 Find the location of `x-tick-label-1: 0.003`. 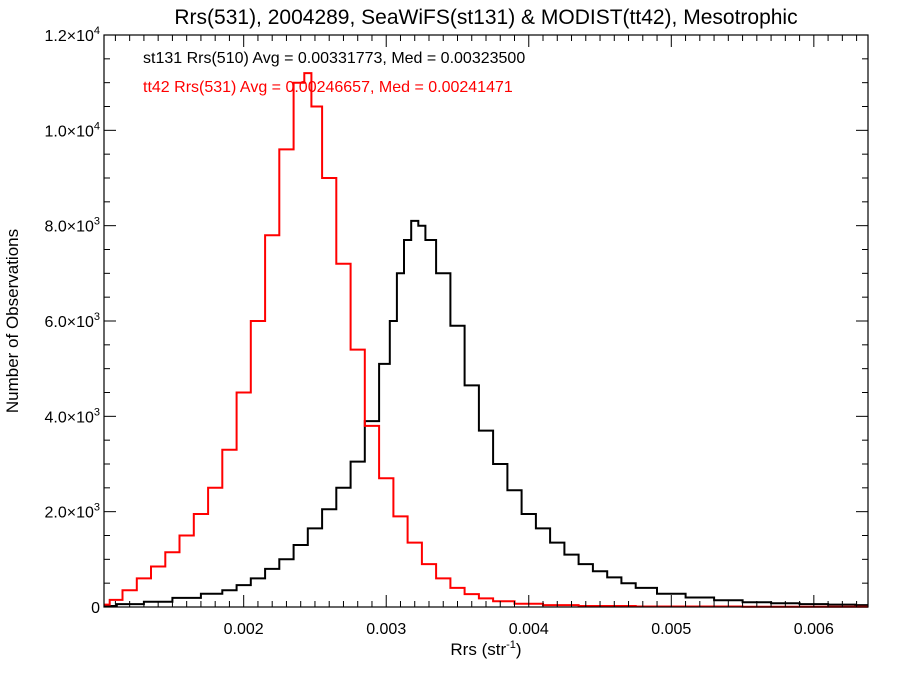

x-tick-label-1: 0.003 is located at coordinates (386, 629).